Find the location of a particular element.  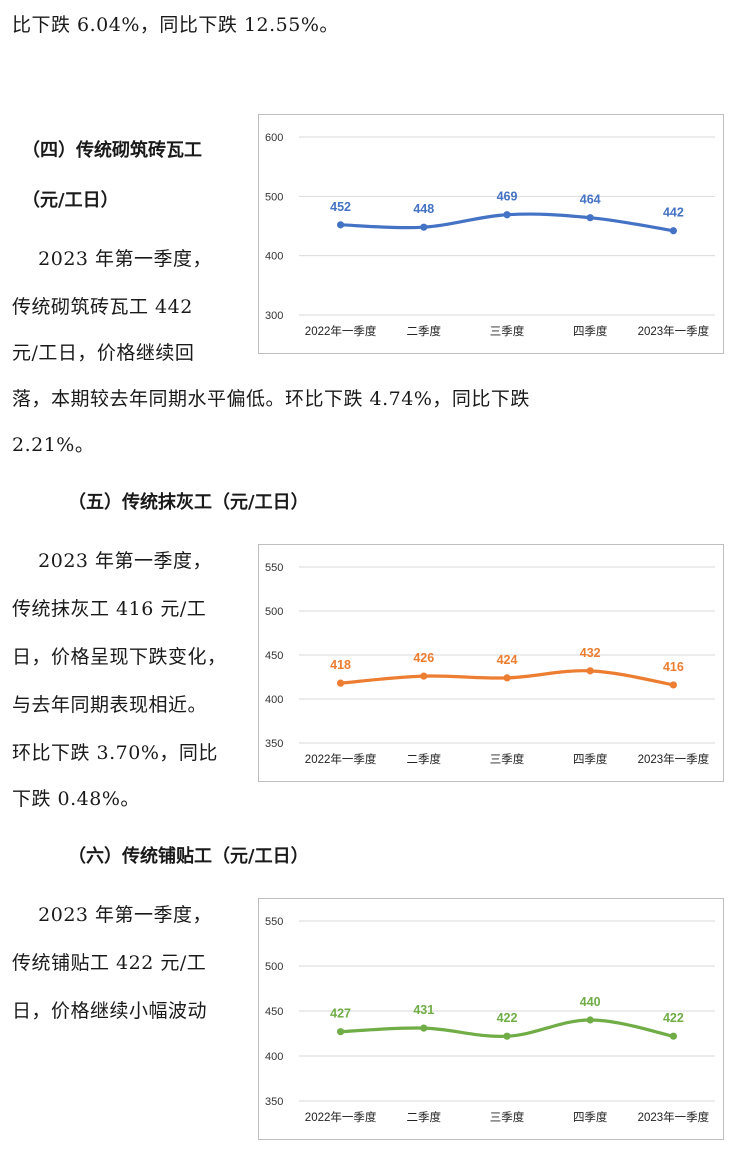

paragraph-line: 传统砌筑砖瓦工 442 is located at coordinates (102, 307).